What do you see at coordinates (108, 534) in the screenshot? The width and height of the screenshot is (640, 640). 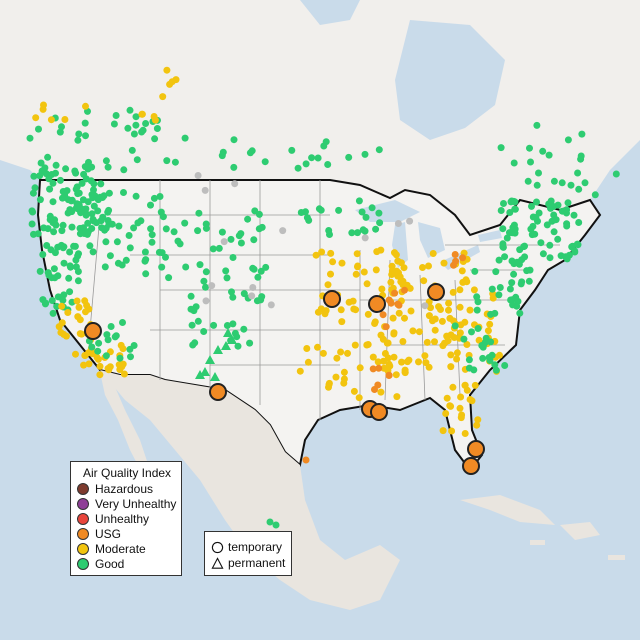 I see `legend-label-usg: USG` at bounding box center [108, 534].